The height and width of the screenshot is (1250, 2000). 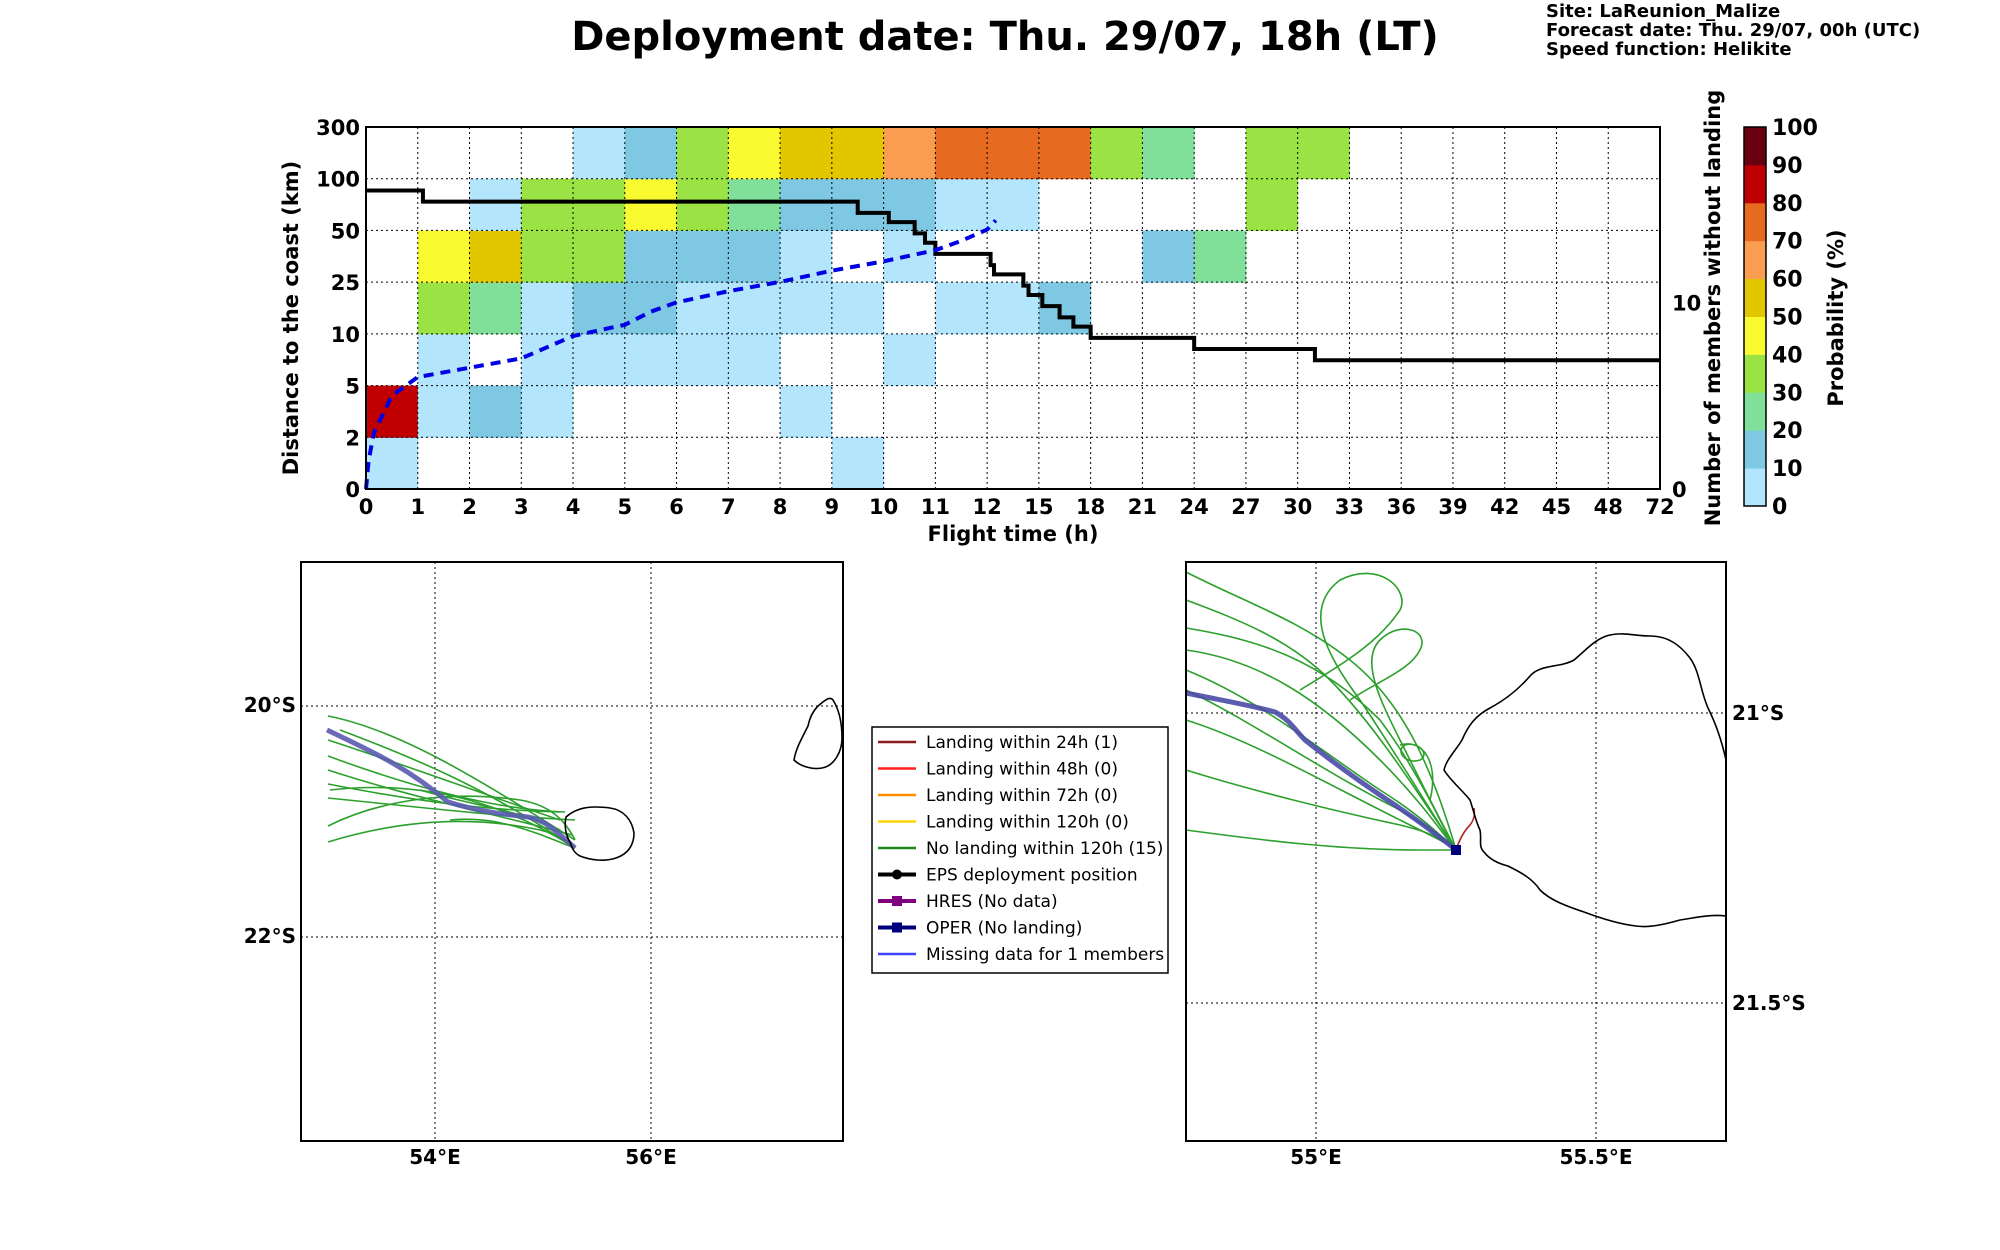 What do you see at coordinates (1663, 11) in the screenshot?
I see `site-label: Site: LaReunion_Malize` at bounding box center [1663, 11].